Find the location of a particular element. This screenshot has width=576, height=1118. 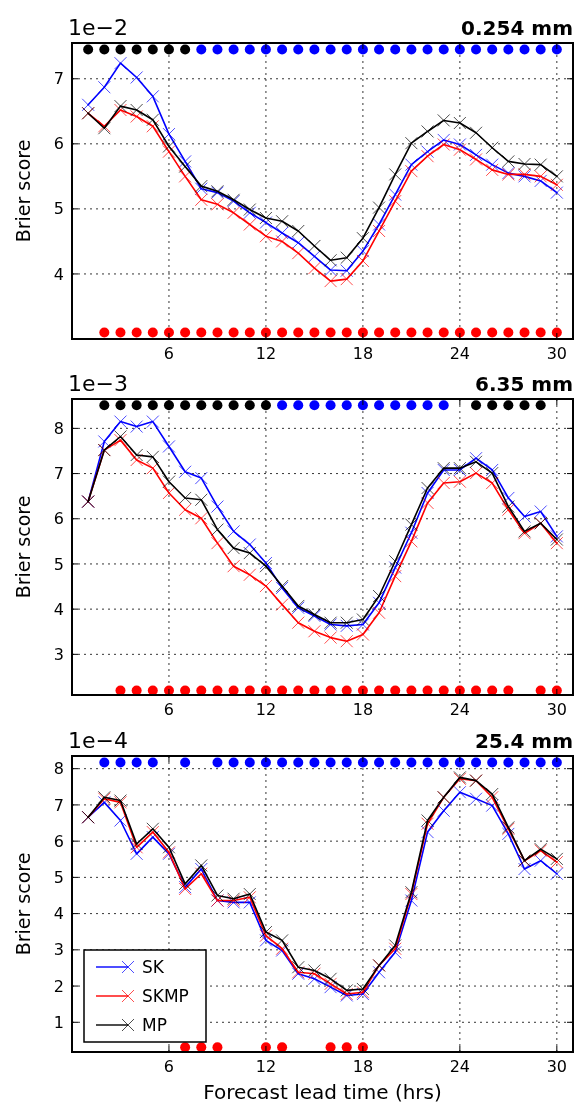

text: 1e−4 is located at coordinates (98, 740).